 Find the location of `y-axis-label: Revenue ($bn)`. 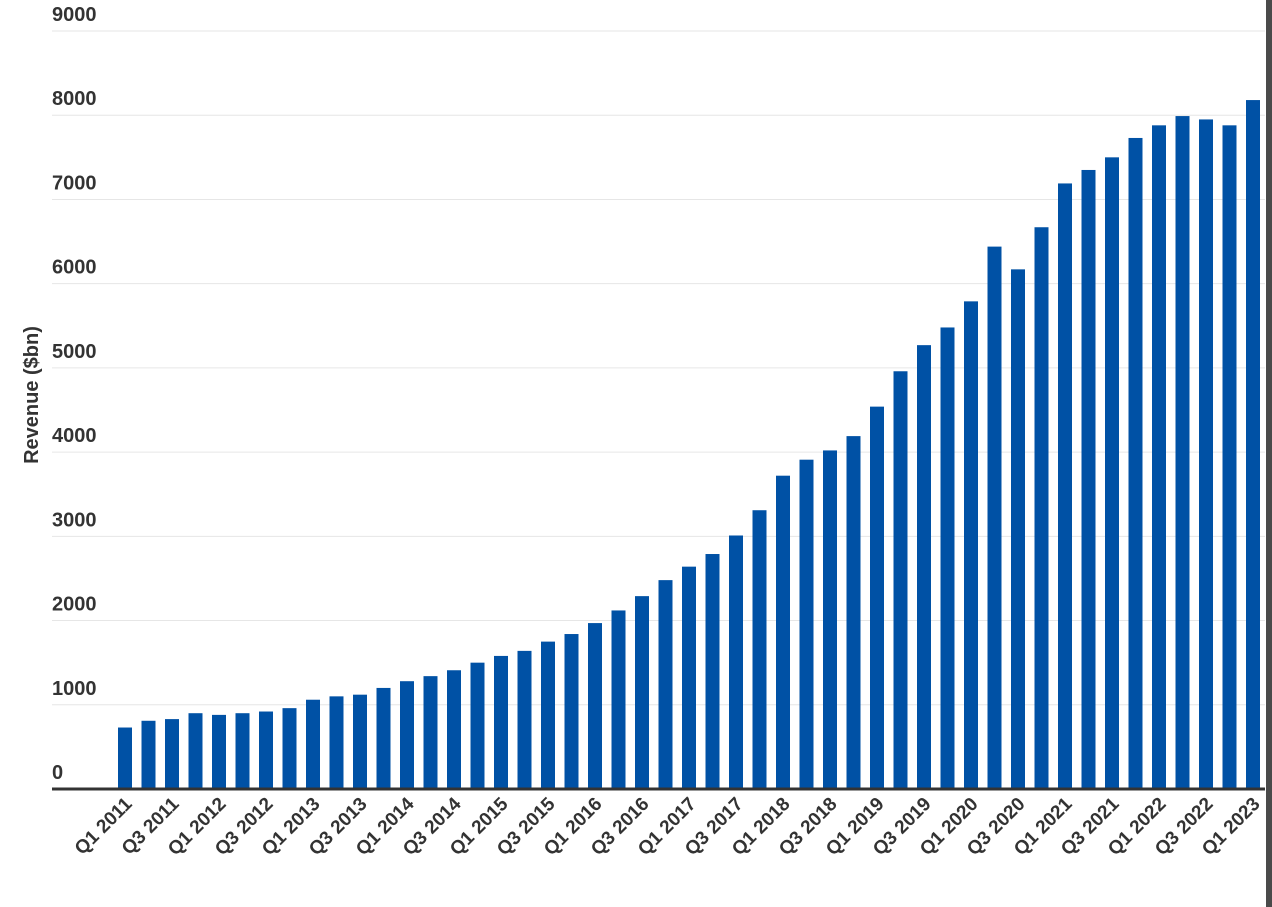

y-axis-label: Revenue ($bn) is located at coordinates (32, 395).